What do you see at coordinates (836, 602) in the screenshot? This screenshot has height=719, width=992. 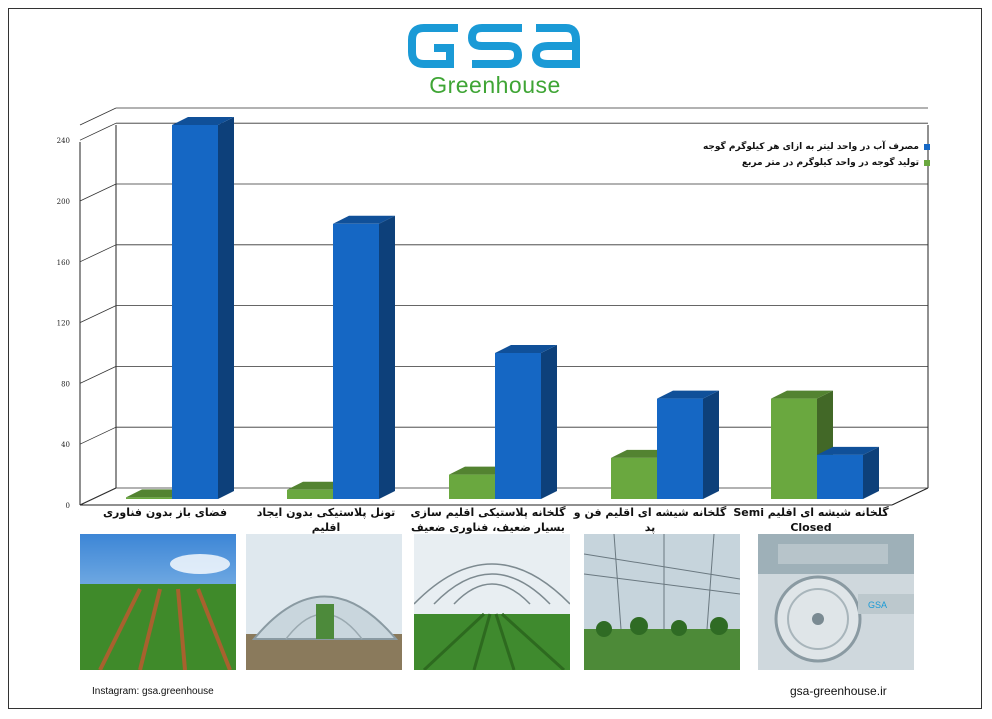 I see `semi-closed-greenhouse-fan-photo: GSA` at bounding box center [836, 602].